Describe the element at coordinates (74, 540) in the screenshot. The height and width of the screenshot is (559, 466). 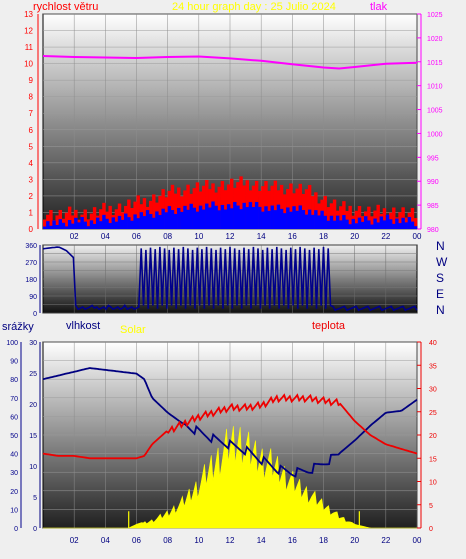
I see `climate-x-tick-label: 02` at that location.